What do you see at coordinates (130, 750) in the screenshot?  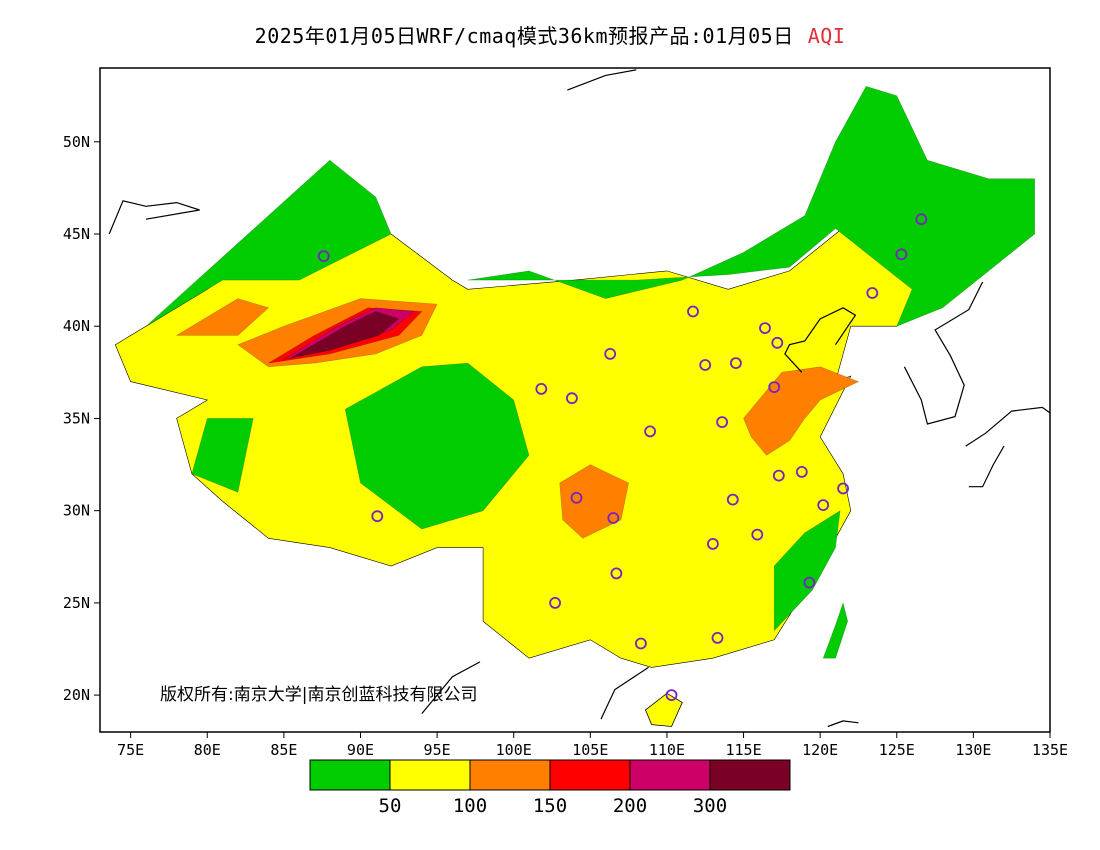 I see `x-tick-label: 75E` at bounding box center [130, 750].